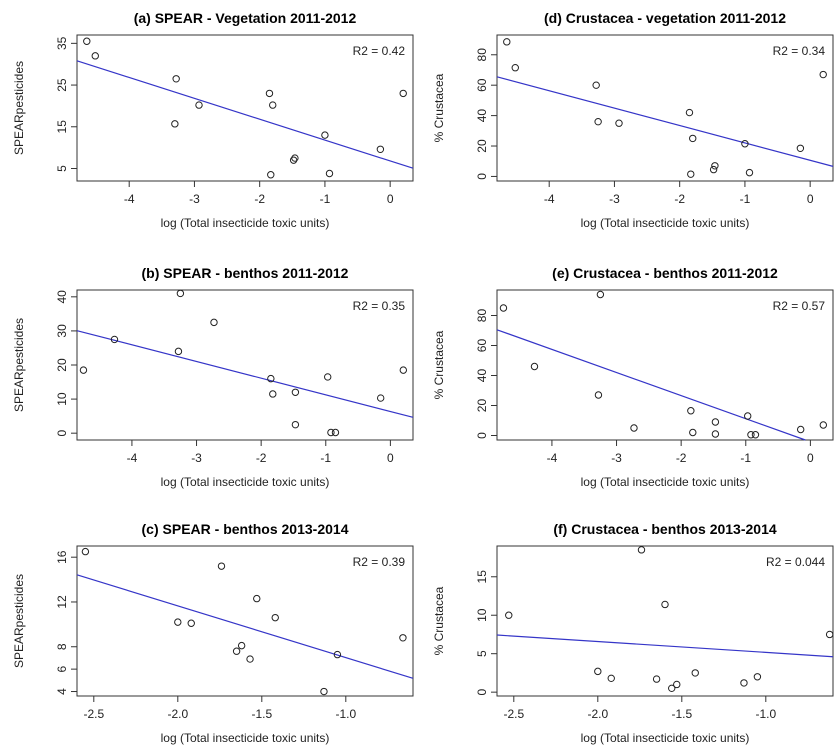  Describe the element at coordinates (245, 626) in the screenshot. I see `panel-c-fit-line` at that location.